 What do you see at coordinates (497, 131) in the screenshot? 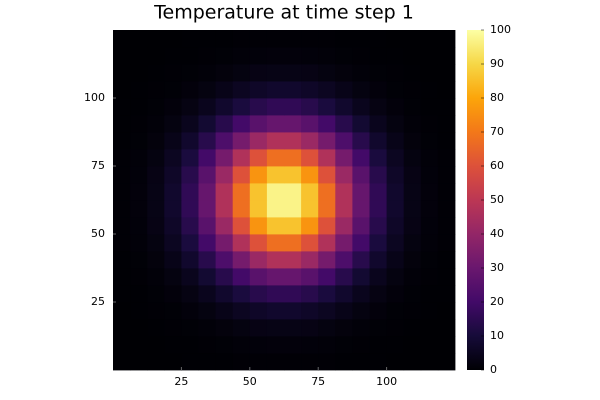
I see `colorbar-tick-label: 70` at bounding box center [497, 131].